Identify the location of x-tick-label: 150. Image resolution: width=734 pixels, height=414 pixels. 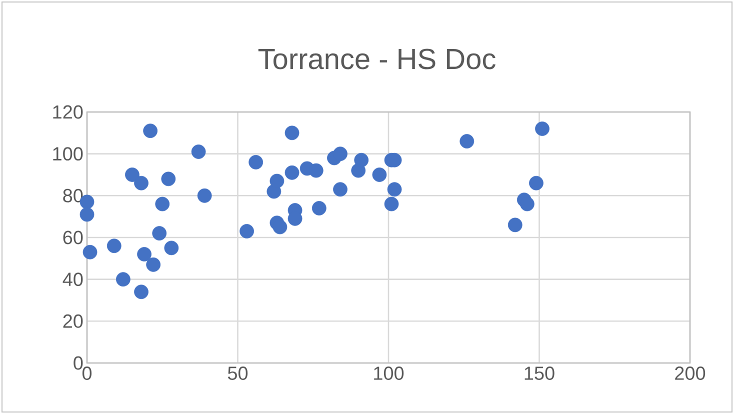
(539, 373).